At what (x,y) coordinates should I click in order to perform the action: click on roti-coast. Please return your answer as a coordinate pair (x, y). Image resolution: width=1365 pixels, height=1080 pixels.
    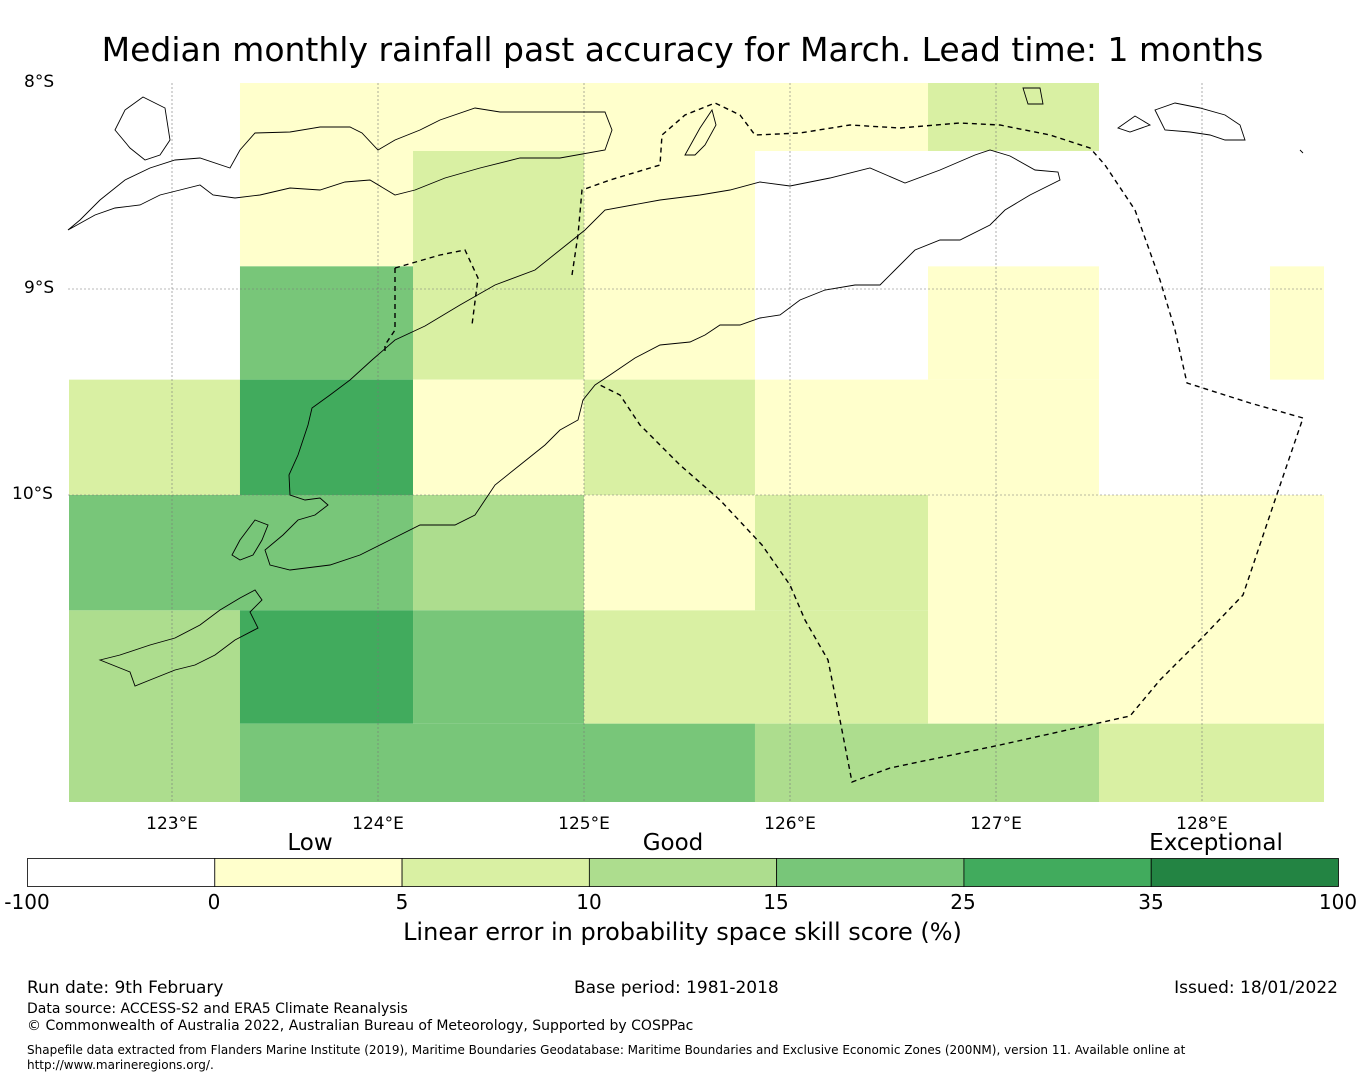
    Looking at the image, I should click on (250, 540).